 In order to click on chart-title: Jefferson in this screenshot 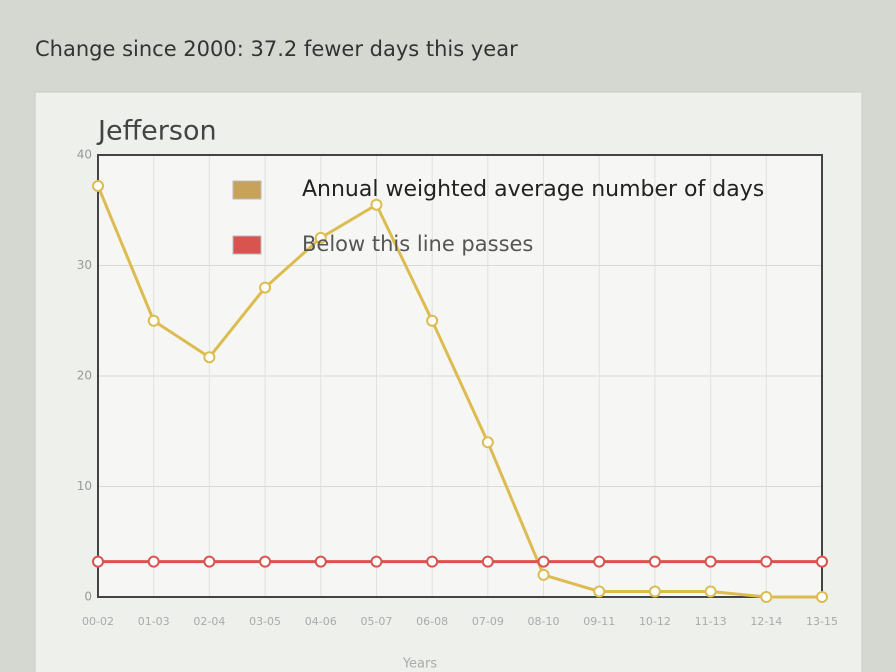, I will do `click(156, 131)`.